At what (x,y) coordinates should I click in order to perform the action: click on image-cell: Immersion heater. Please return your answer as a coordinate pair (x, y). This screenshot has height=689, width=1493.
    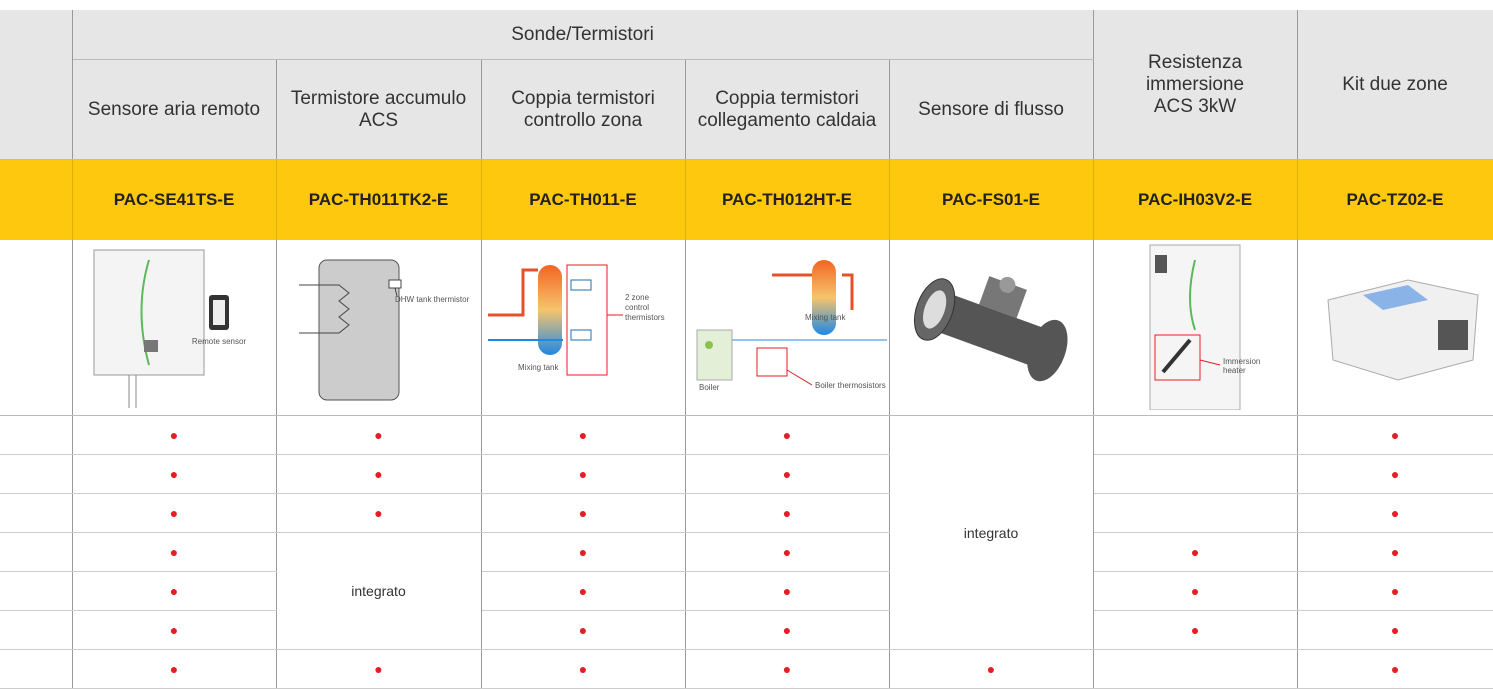
    Looking at the image, I should click on (1195, 328).